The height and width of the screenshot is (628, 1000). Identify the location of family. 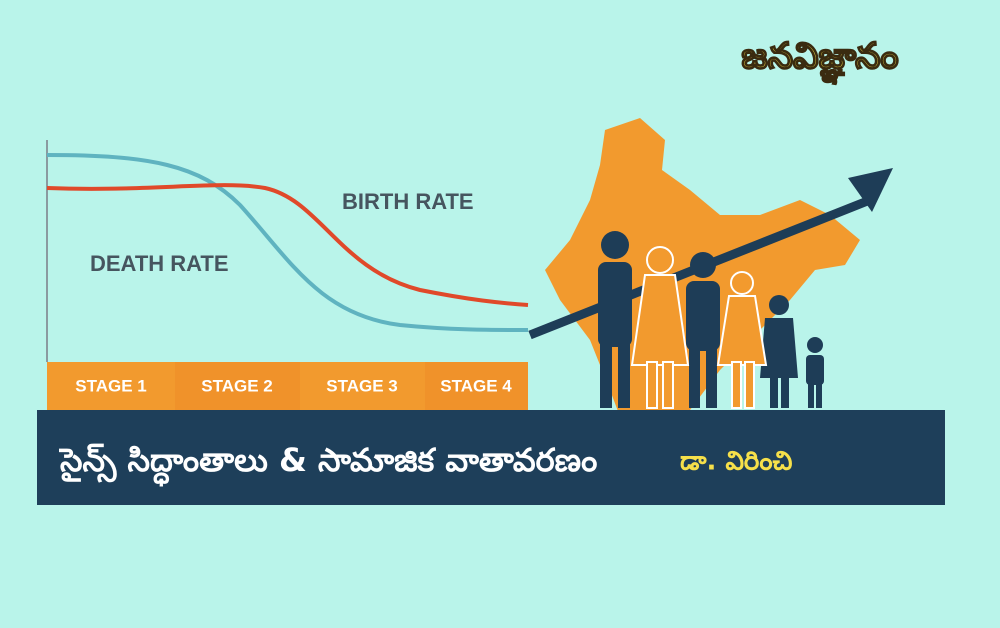
(711, 319).